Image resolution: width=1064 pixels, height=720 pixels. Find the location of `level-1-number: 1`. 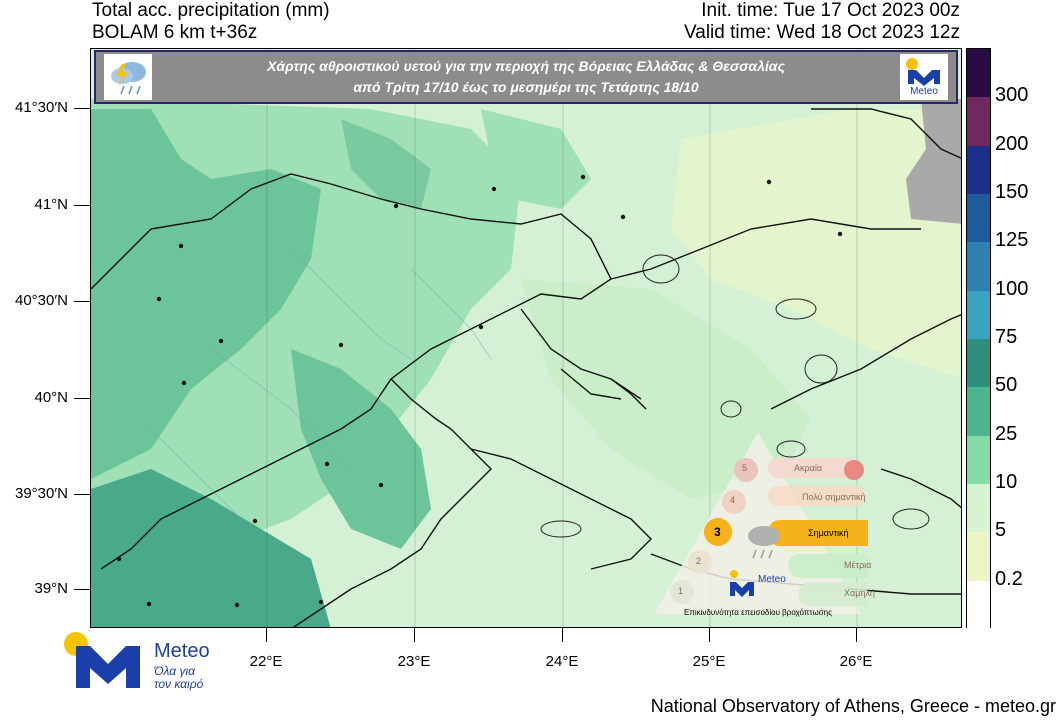

level-1-number: 1 is located at coordinates (681, 591).